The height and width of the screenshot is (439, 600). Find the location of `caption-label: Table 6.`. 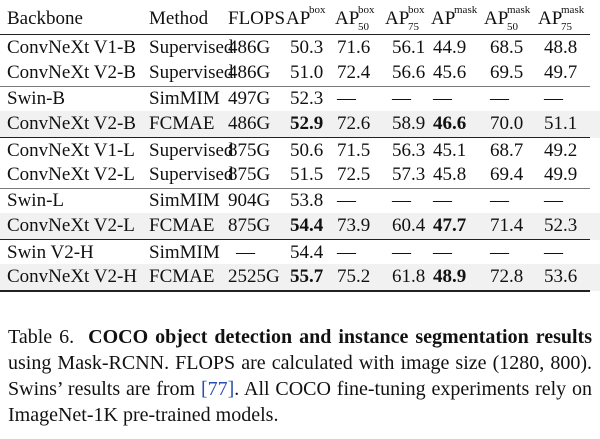

caption-label: Table 6. is located at coordinates (41, 337).